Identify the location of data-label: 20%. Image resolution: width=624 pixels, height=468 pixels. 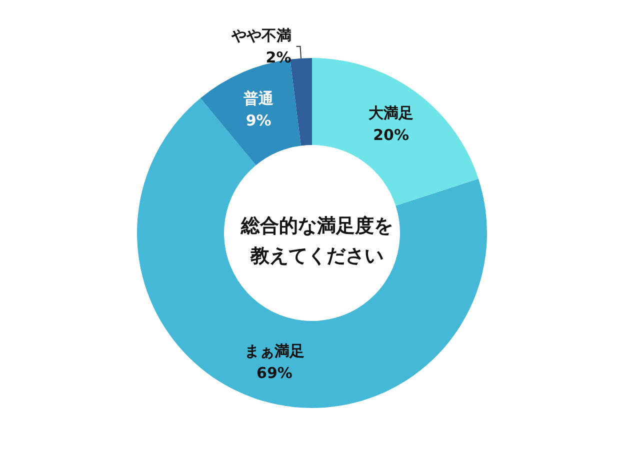
(391, 135).